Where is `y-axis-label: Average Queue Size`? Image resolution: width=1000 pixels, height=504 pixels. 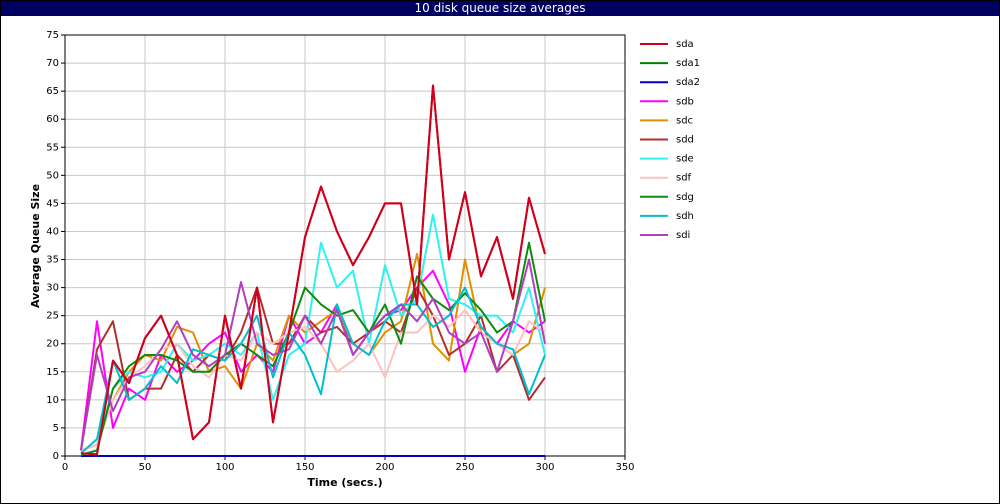 y-axis-label: Average Queue Size is located at coordinates (35, 246).